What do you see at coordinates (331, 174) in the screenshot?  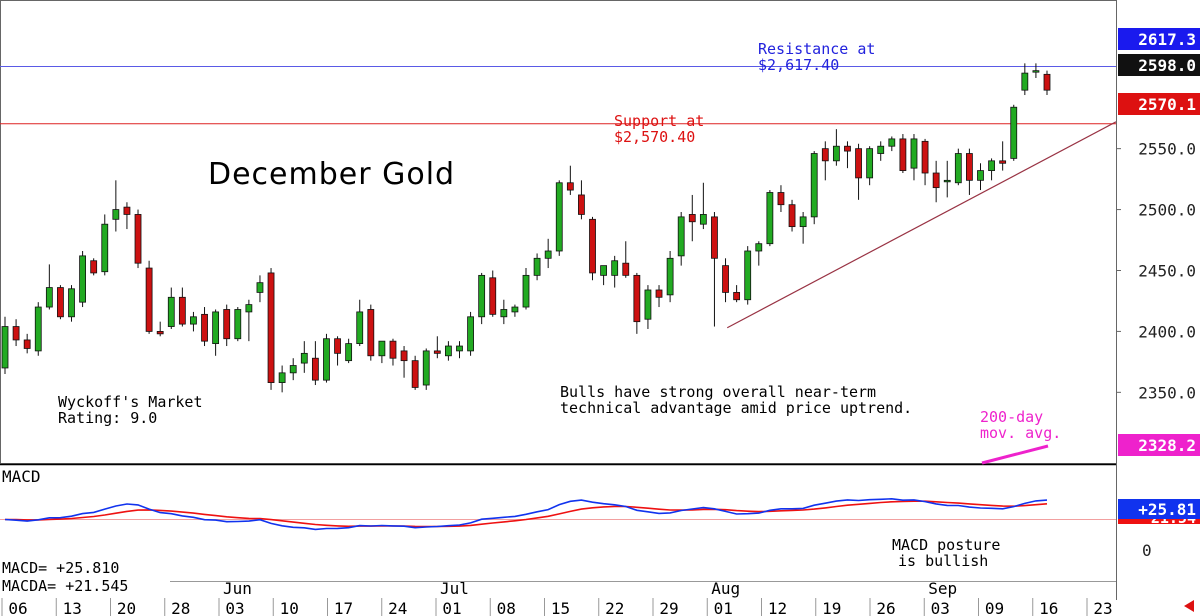 I see `chart-title: December Gold` at bounding box center [331, 174].